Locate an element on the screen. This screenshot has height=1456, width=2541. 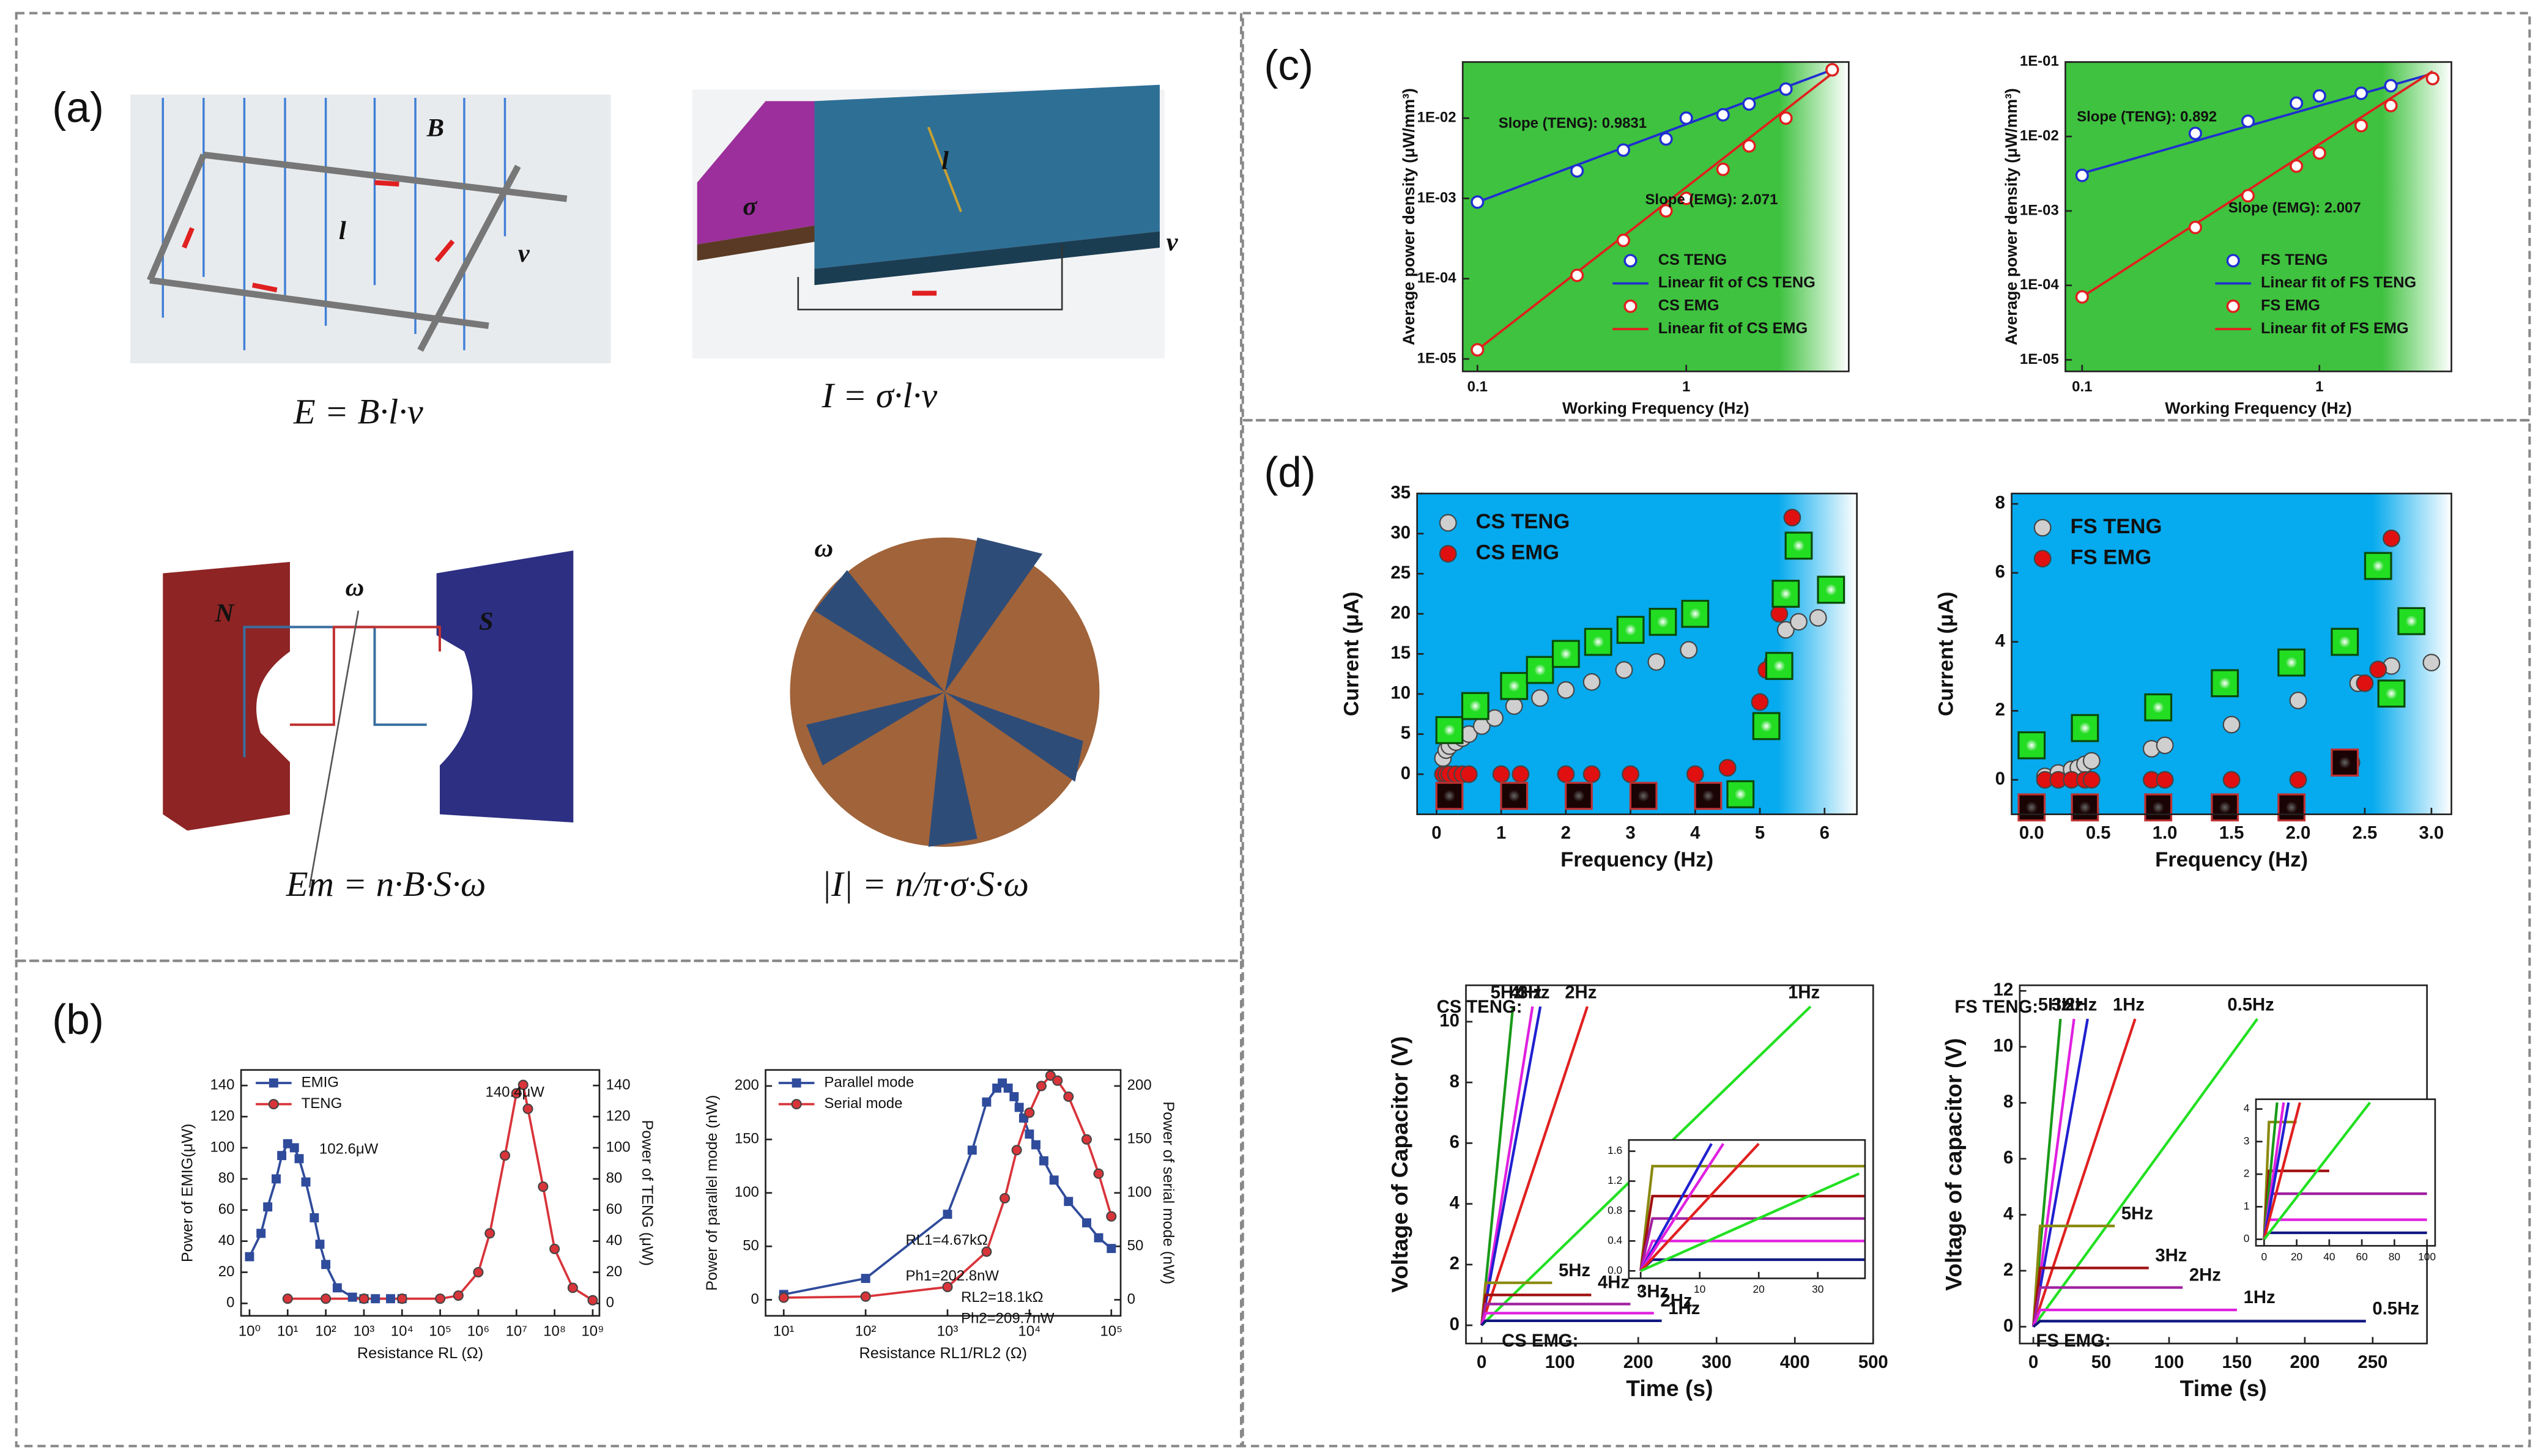
series-label: 1Hz is located at coordinates (2260, 1297).